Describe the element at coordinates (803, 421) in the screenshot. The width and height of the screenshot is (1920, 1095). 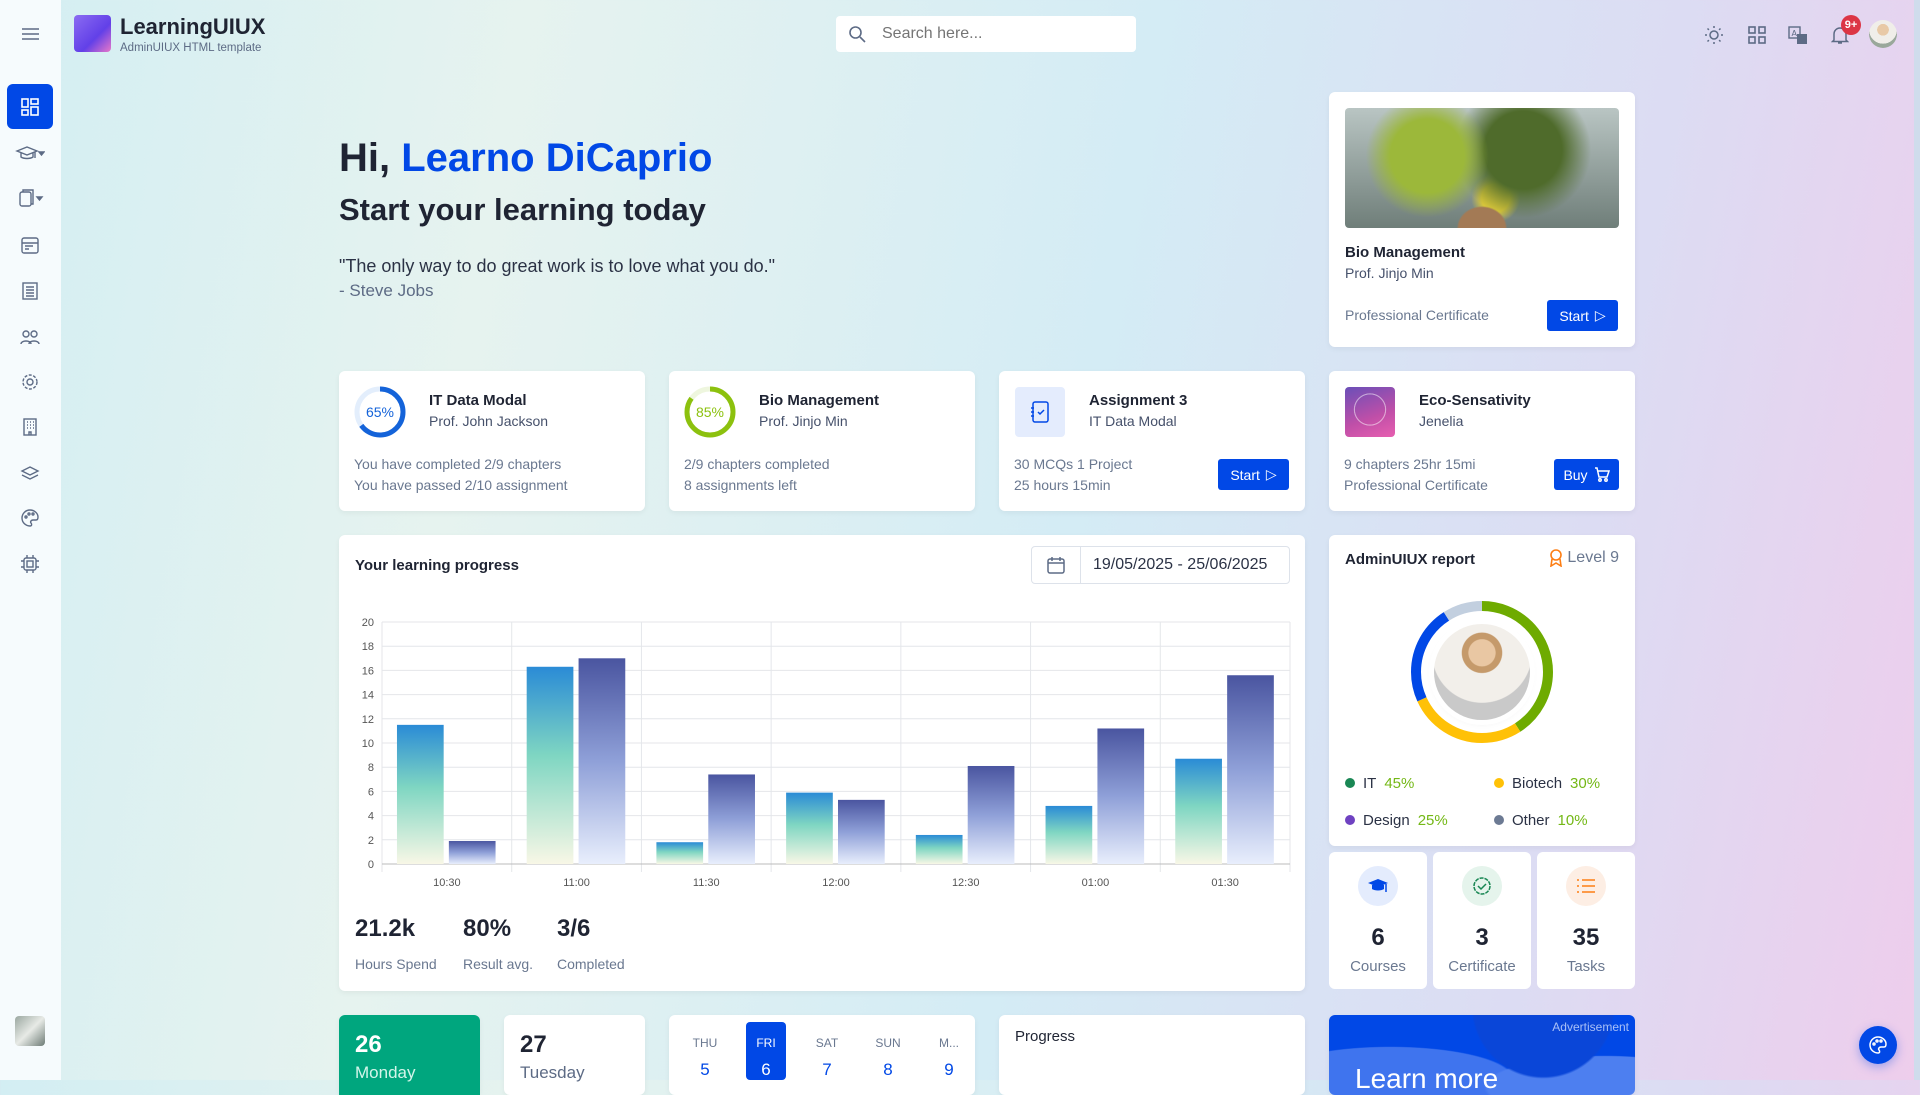
I see `card-subtitle: Prof. Jinjo Min` at that location.